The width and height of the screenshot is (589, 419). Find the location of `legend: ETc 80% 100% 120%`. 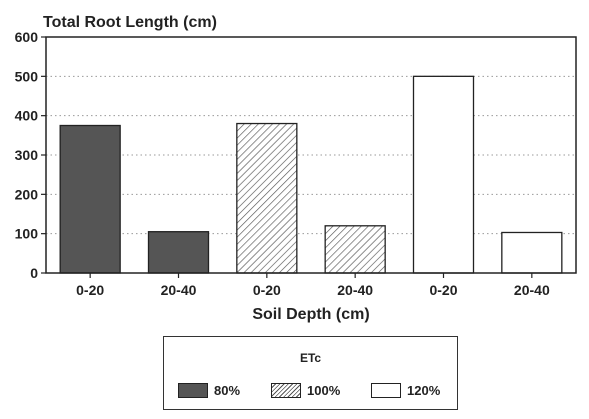

legend: ETc 80% 100% 120% is located at coordinates (310, 373).